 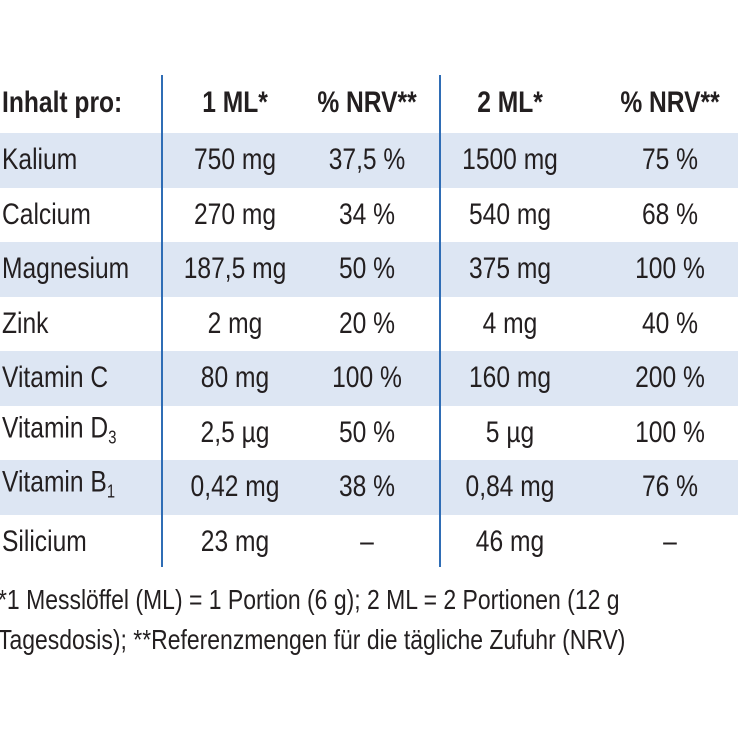 What do you see at coordinates (235, 487) in the screenshot?
I see `cell: 0,42 mg` at bounding box center [235, 487].